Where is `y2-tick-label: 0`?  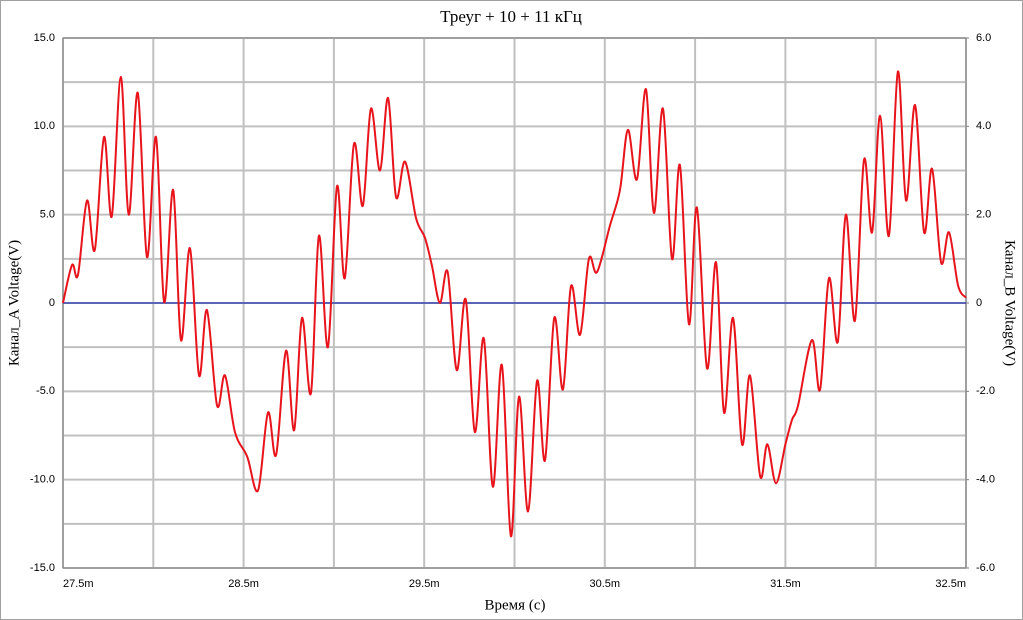
y2-tick-label: 0 is located at coordinates (979, 303).